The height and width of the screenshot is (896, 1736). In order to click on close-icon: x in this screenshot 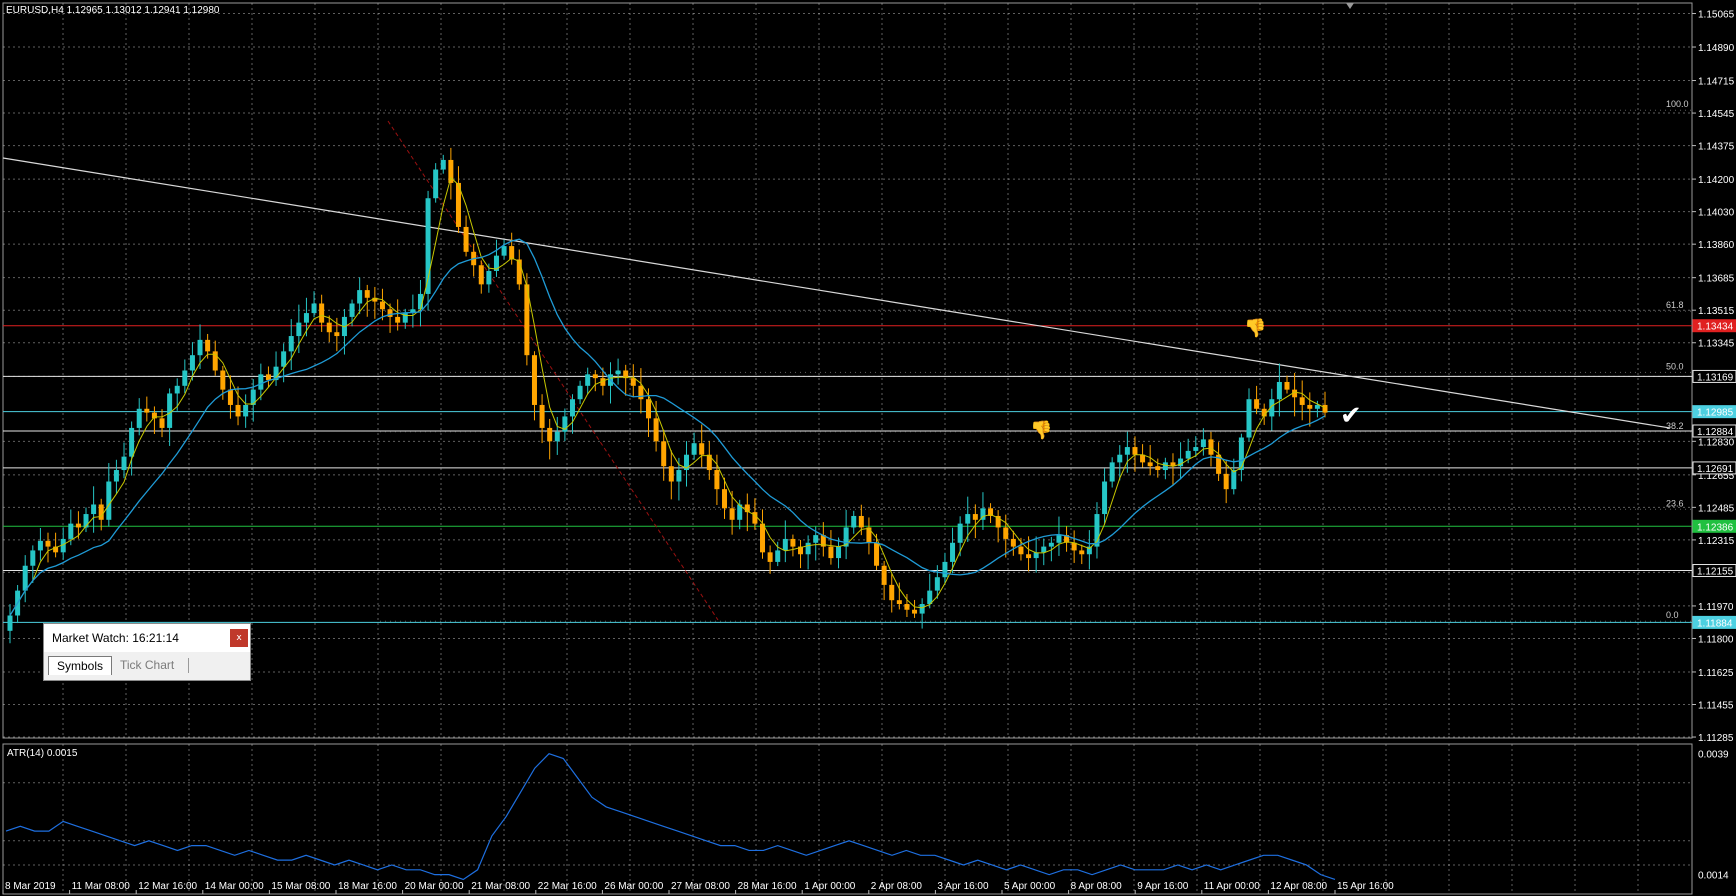, I will do `click(239, 638)`.